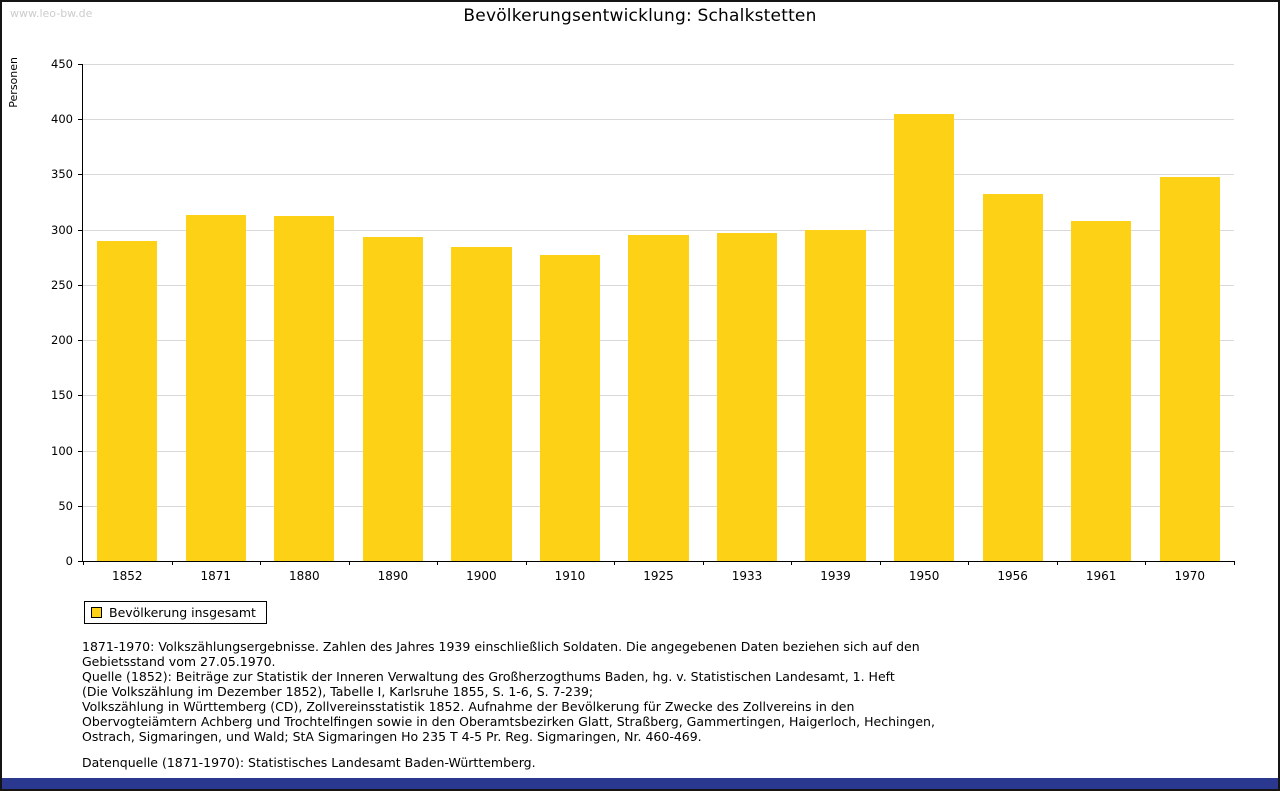 The width and height of the screenshot is (1280, 791). Describe the element at coordinates (570, 576) in the screenshot. I see `x-tick-label: 1910` at that location.